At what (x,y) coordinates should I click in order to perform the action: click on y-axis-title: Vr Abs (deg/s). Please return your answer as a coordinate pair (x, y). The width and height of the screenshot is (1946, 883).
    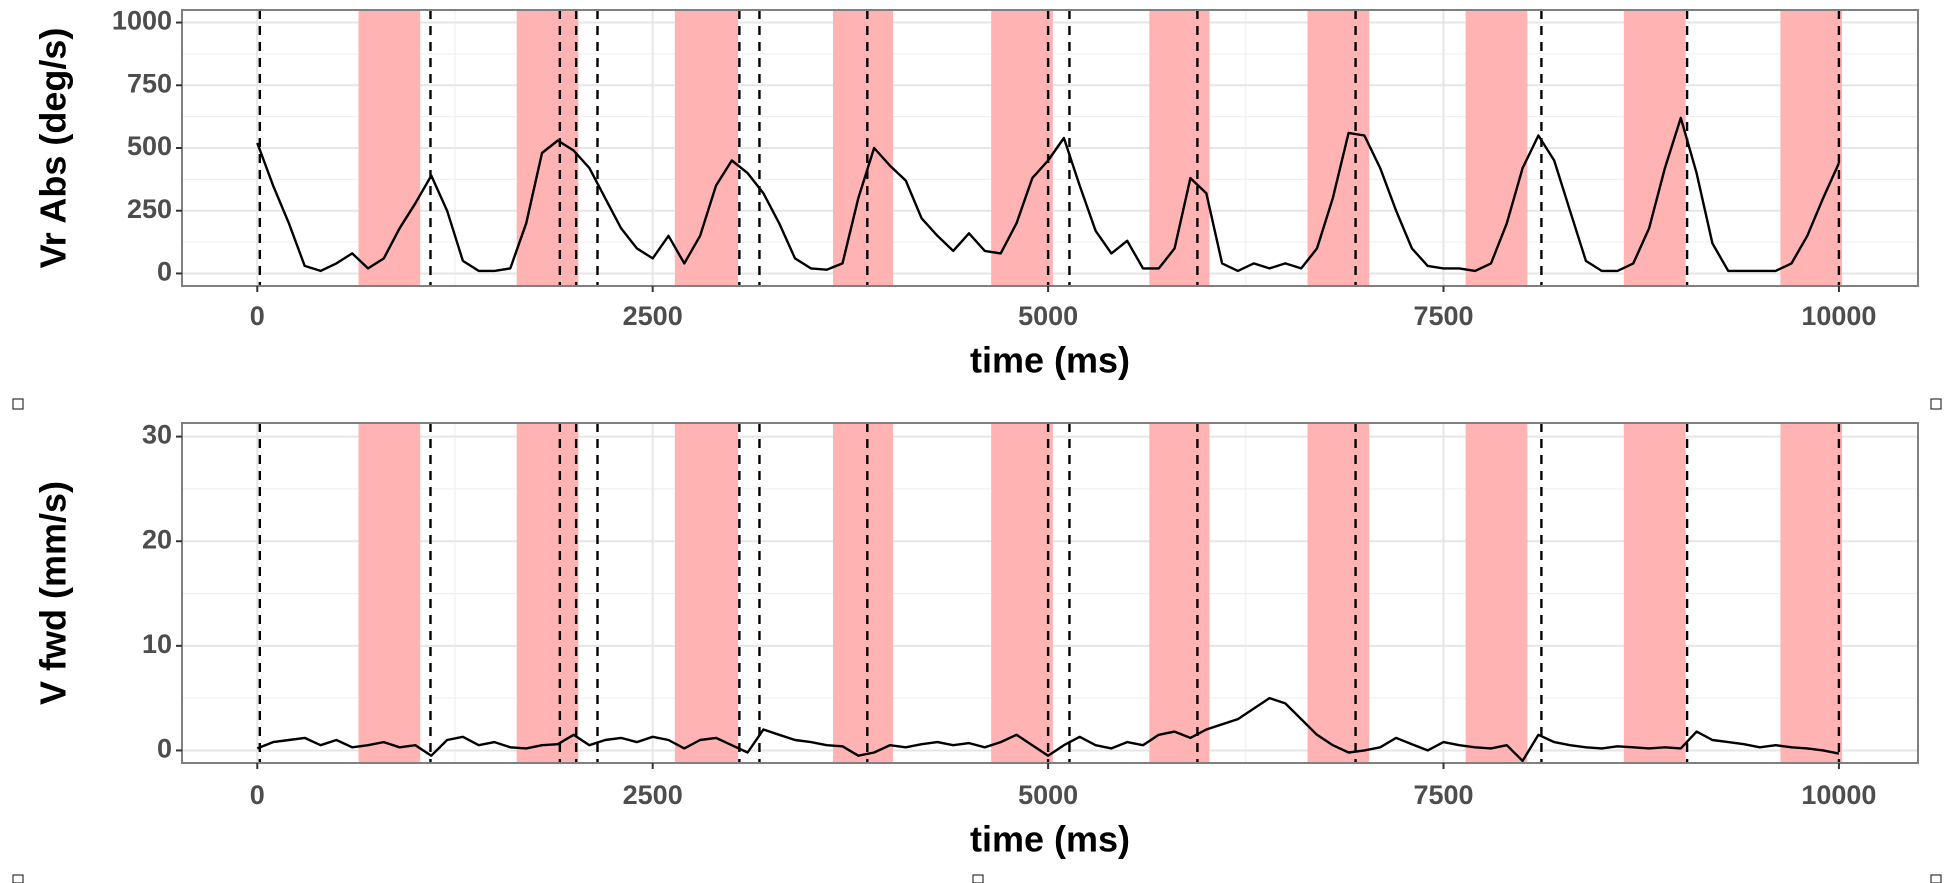
    Looking at the image, I should click on (53, 148).